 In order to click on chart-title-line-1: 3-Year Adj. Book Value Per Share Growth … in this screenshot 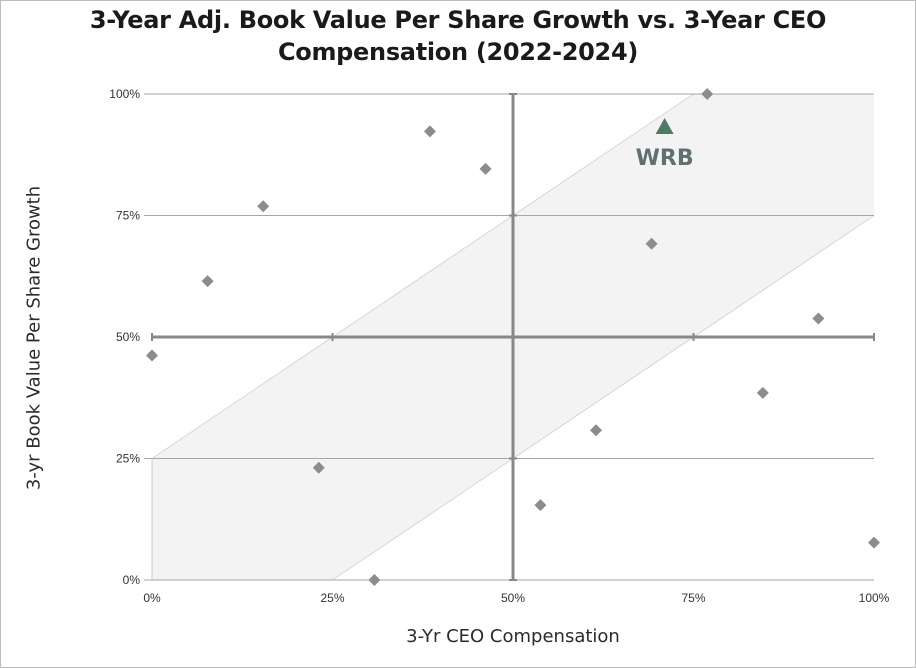, I will do `click(458, 20)`.